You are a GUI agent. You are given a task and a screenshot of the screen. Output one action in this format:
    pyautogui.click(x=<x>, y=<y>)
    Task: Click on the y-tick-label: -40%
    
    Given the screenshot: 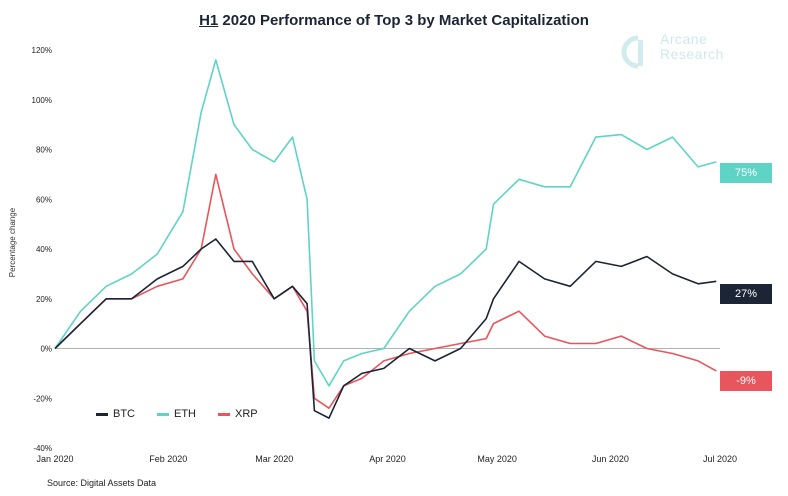 What is the action you would take?
    pyautogui.click(x=42, y=448)
    